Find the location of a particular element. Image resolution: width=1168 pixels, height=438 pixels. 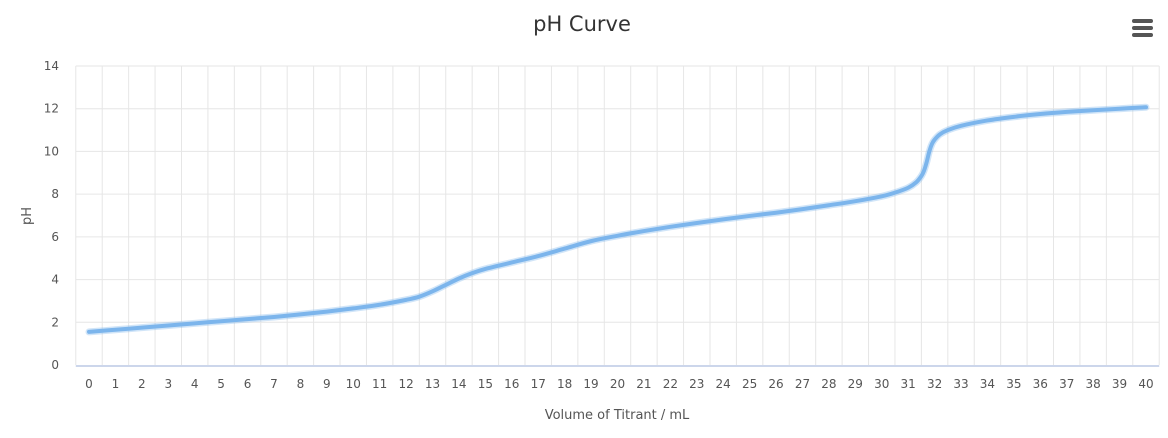

x-tick-label: 5 is located at coordinates (221, 384).